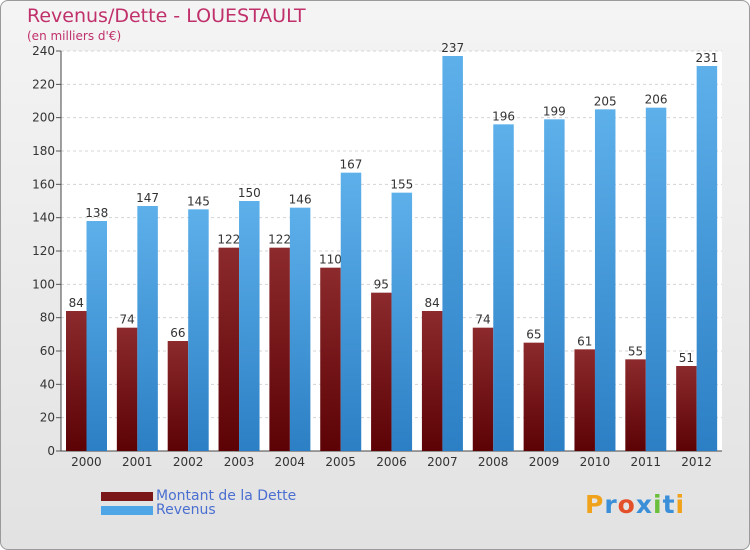 The height and width of the screenshot is (550, 750). I want to click on data-label-revenus-2000: 138, so click(96, 213).